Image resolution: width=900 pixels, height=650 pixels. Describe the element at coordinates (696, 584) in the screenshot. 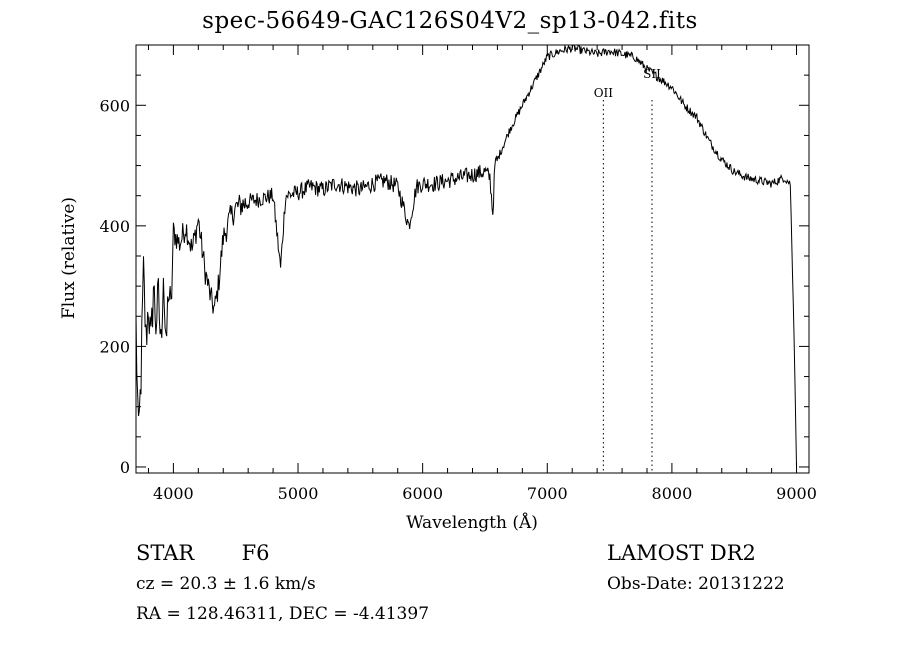

I see `obs-date-label: Obs-Date: 20131222` at that location.